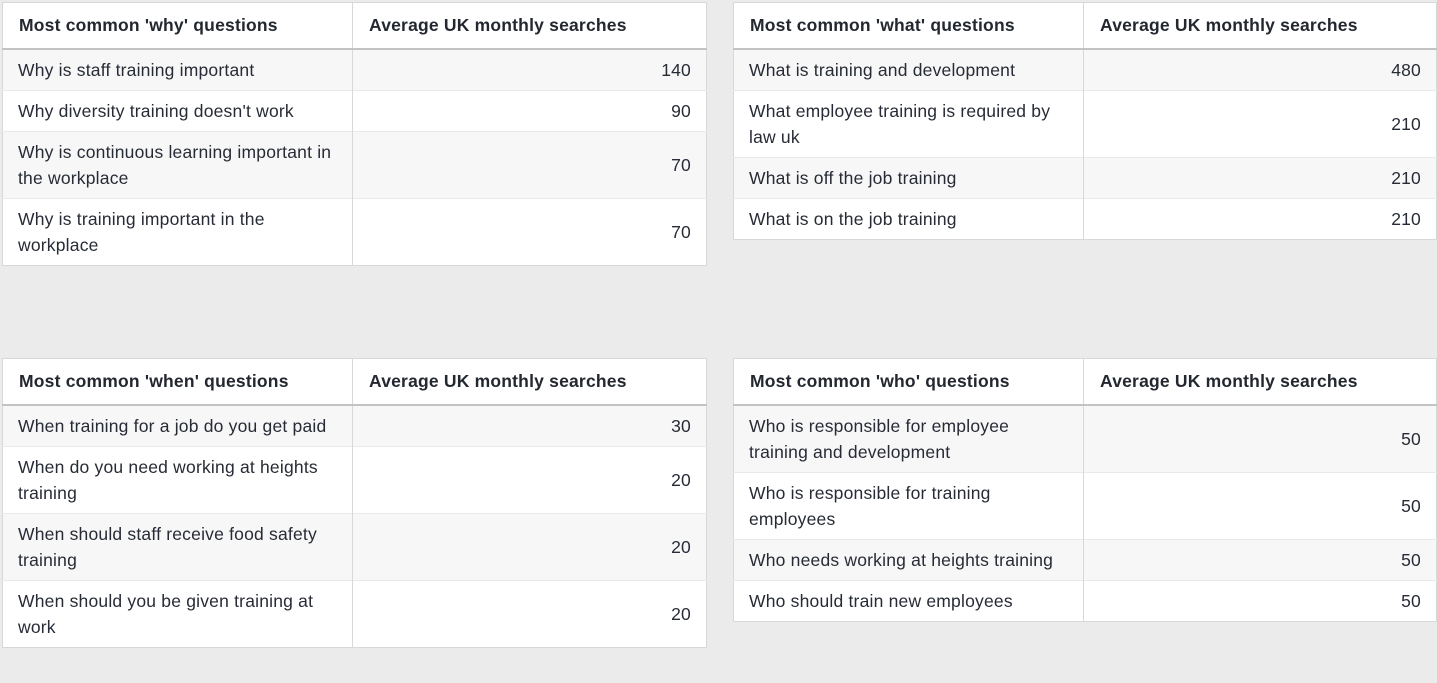 The height and width of the screenshot is (683, 1437). Describe the element at coordinates (529, 70) in the screenshot. I see `searches-cell: 140` at that location.